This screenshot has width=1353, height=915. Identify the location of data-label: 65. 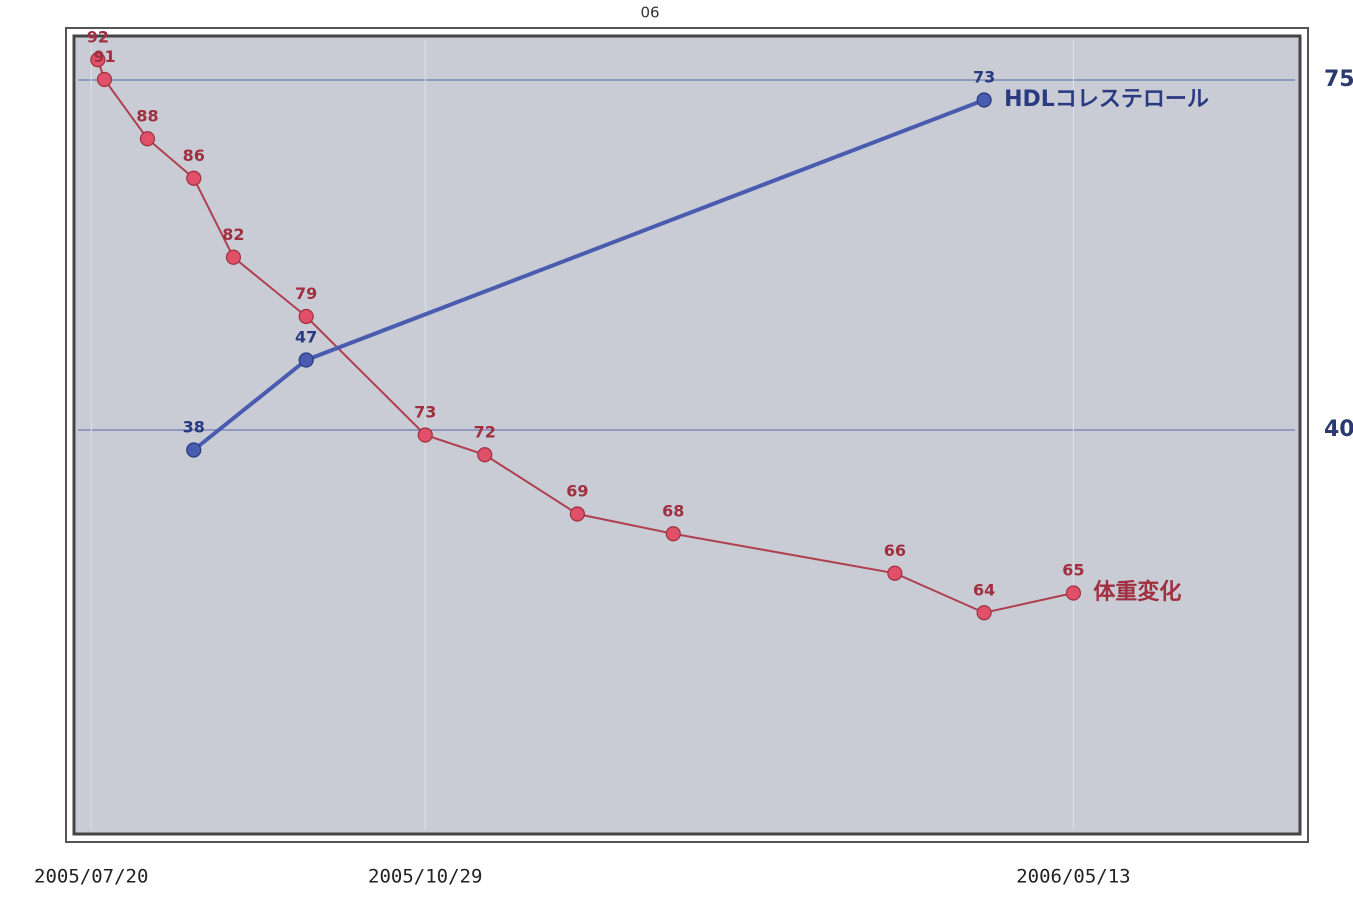
(1073, 570).